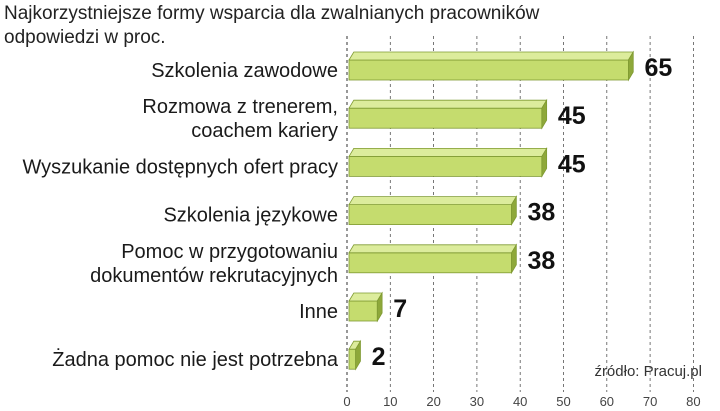  Describe the element at coordinates (240, 119) in the screenshot. I see `category-label: Rozmowa z trenerem, coachem kariery` at that location.